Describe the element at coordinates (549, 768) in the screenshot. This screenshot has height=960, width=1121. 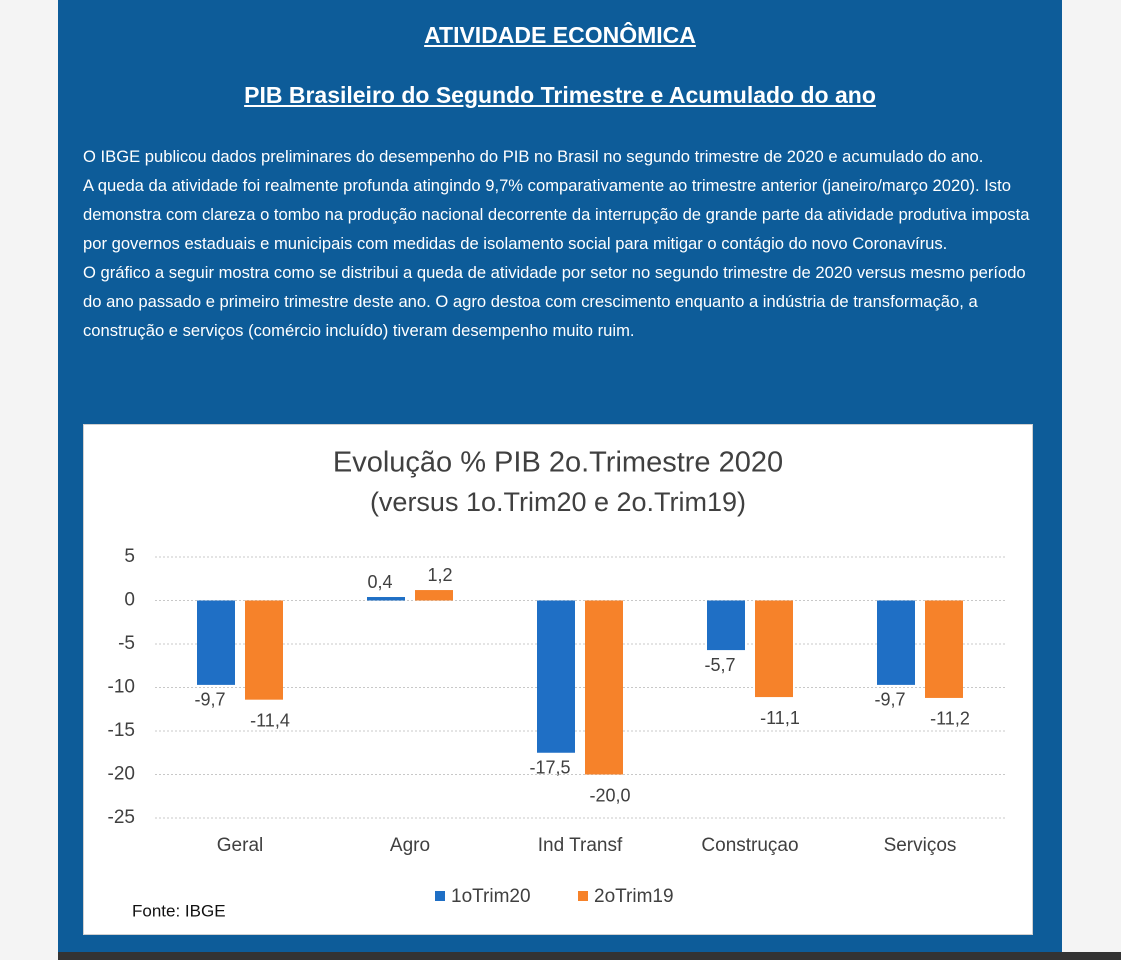
I see `value-label: -17,5` at that location.